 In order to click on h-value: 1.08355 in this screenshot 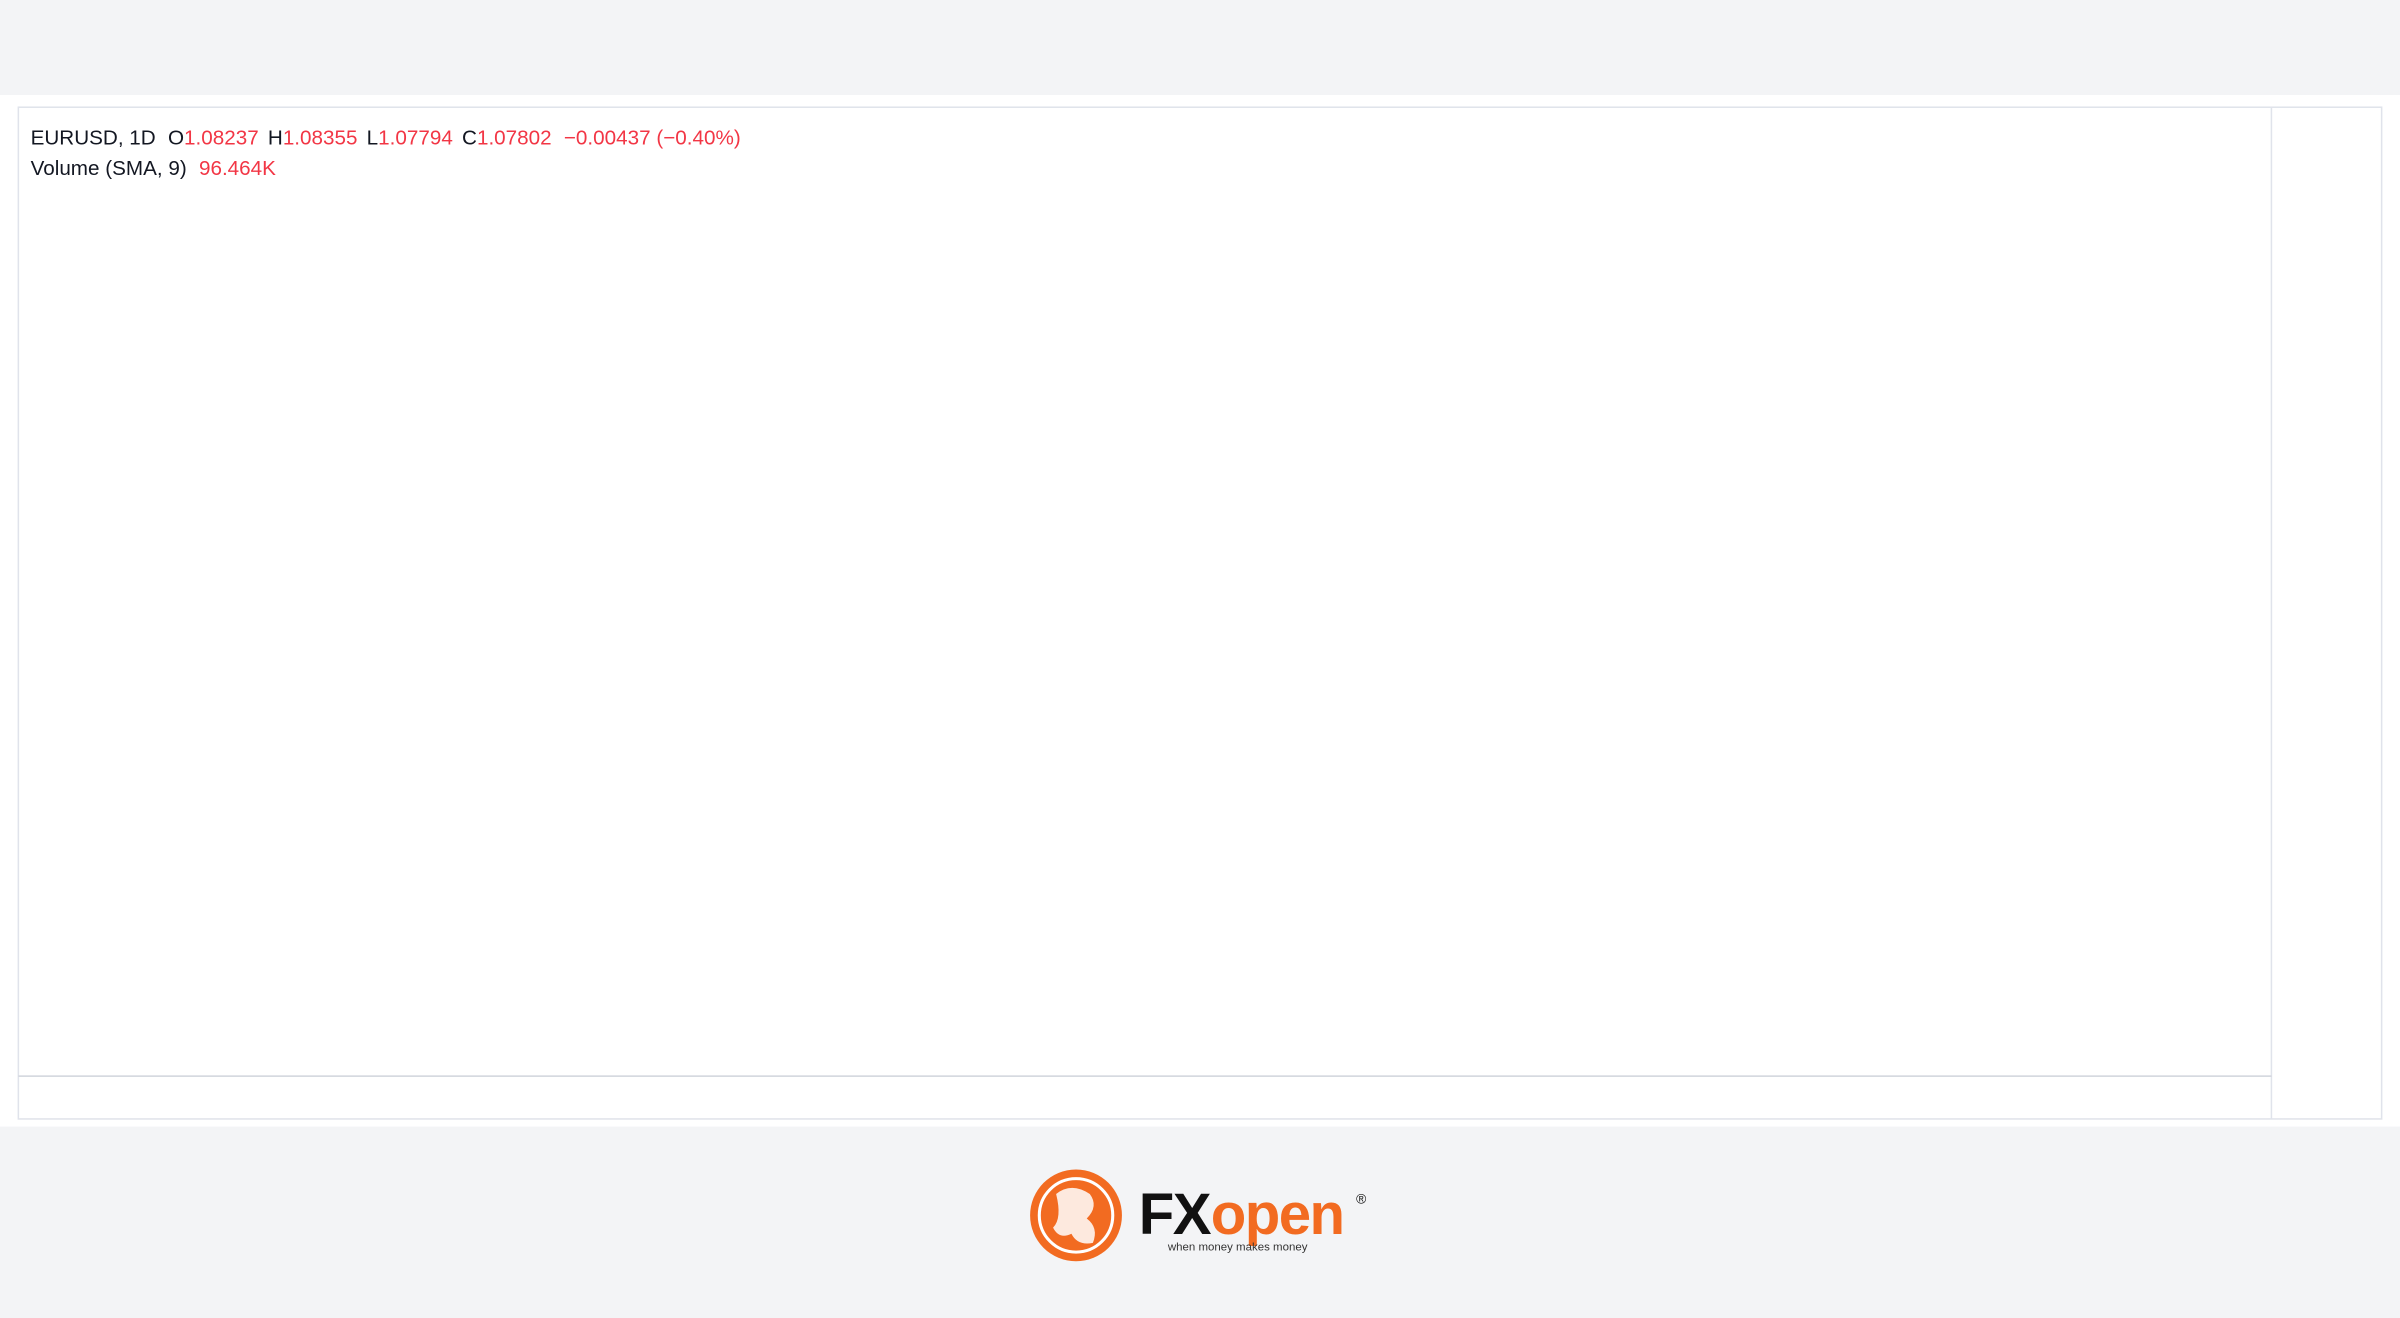, I will do `click(320, 138)`.